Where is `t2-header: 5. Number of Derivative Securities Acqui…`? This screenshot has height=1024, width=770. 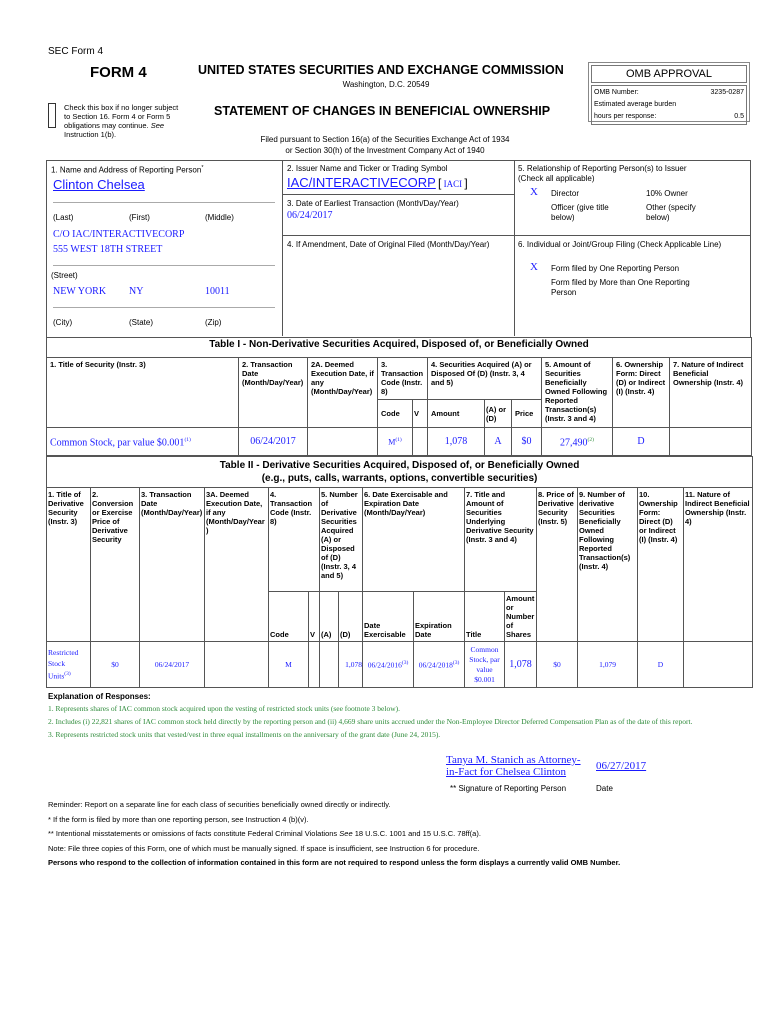
t2-header: 5. Number of Derivative Securities Acqui… is located at coordinates (341, 539).